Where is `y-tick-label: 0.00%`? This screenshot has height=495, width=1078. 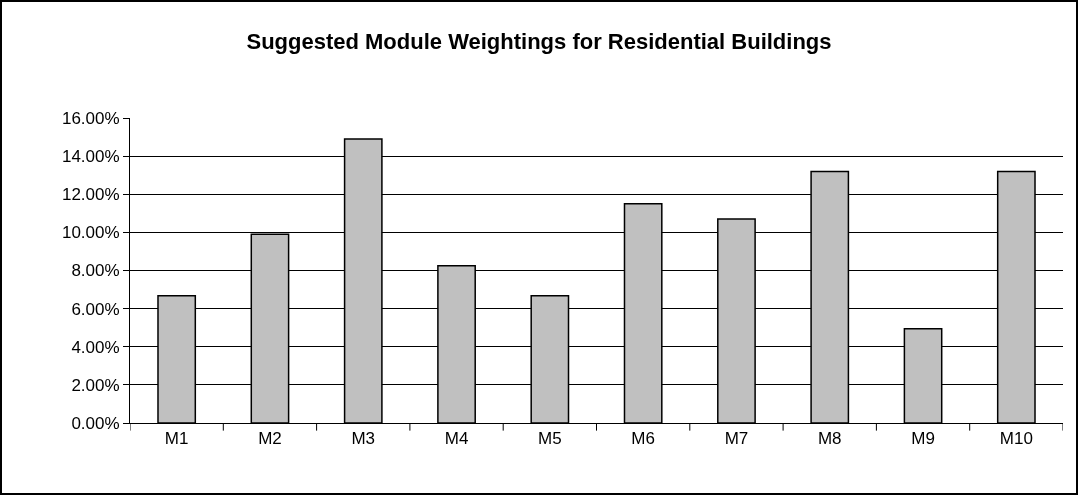
y-tick-label: 0.00% is located at coordinates (95, 423).